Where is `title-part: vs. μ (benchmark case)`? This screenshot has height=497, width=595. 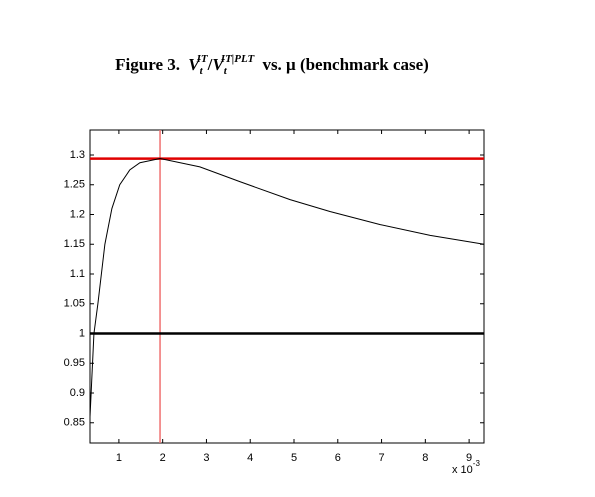 title-part: vs. μ (benchmark case) is located at coordinates (345, 64).